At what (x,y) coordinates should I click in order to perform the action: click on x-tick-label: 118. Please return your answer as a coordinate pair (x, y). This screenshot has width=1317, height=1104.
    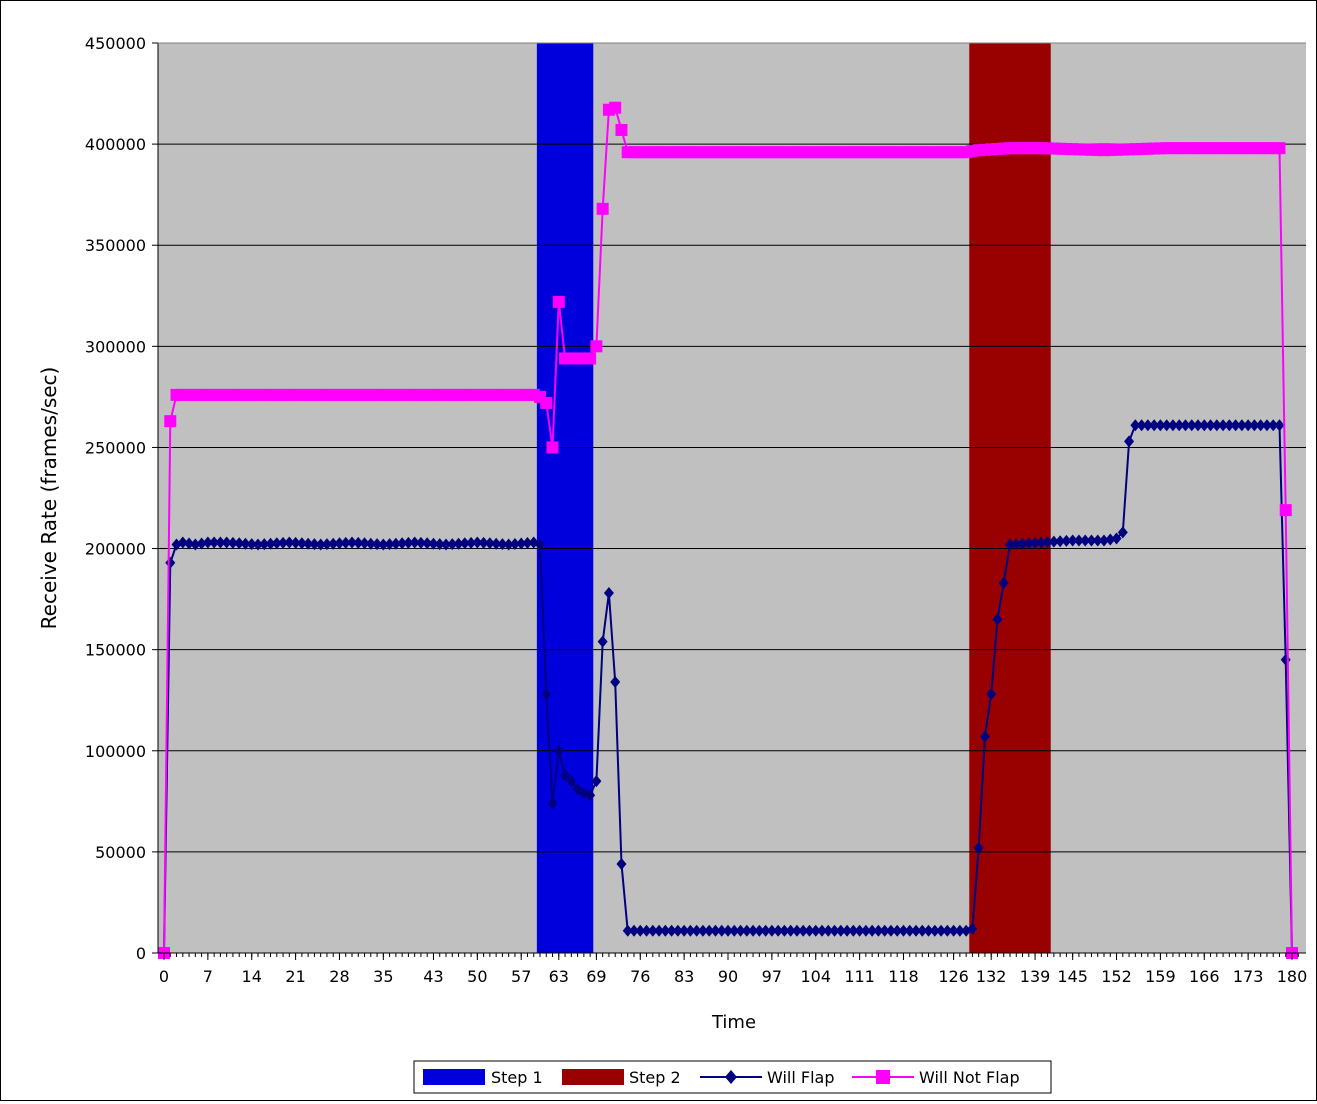
    Looking at the image, I should click on (903, 976).